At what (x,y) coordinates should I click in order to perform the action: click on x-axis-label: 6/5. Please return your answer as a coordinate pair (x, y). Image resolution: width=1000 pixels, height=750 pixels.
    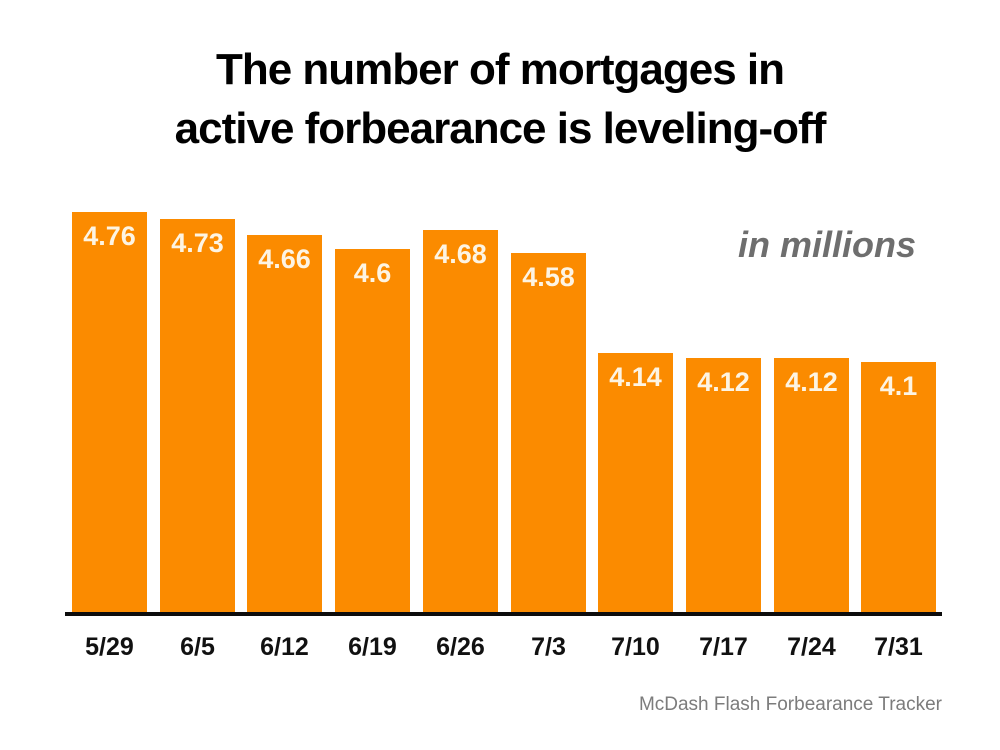
    Looking at the image, I should click on (197, 647).